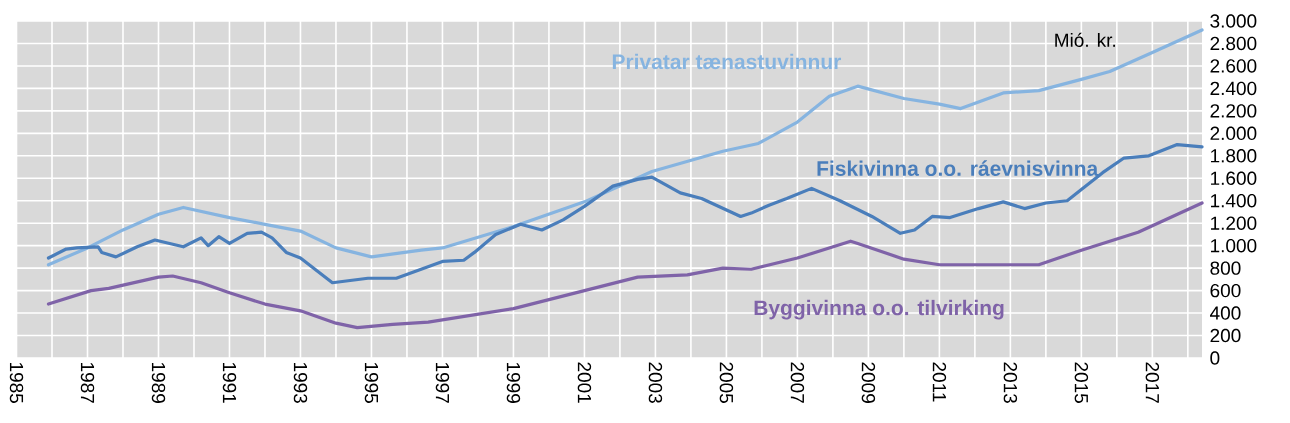  Describe the element at coordinates (1233, 43) in the screenshot. I see `y-tick-label: 2.800` at that location.